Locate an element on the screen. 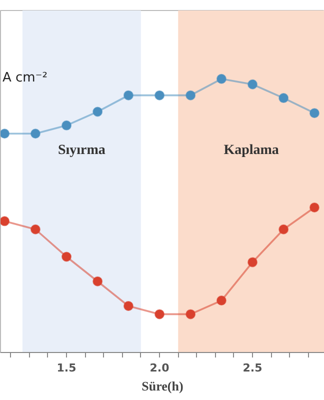 Image resolution: width=324 pixels, height=400 pixels. x-tick-label: 2.5 is located at coordinates (252, 368).